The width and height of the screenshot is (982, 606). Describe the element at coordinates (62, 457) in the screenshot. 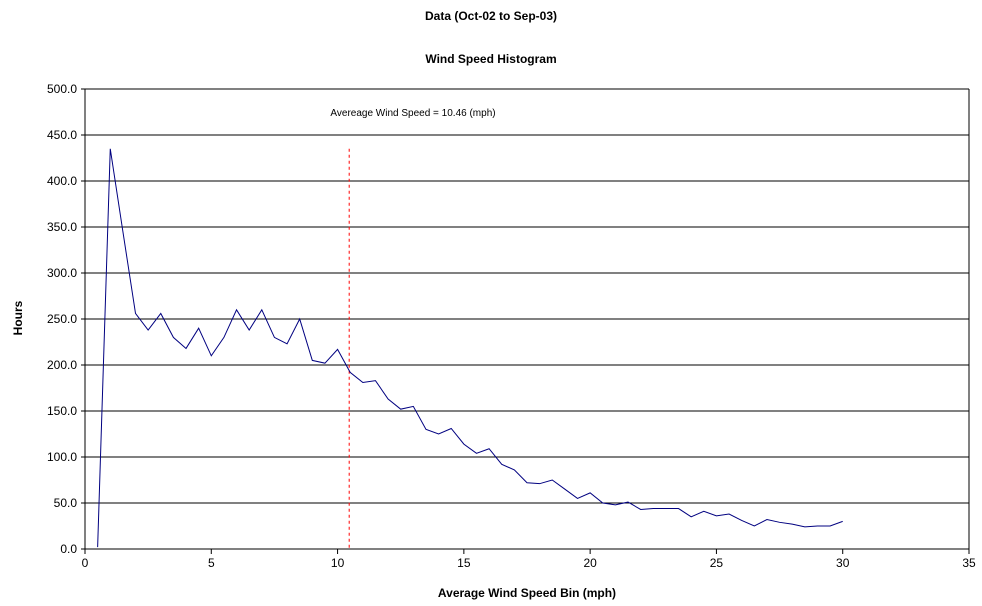

I see `y-tick-label: 100.0` at that location.